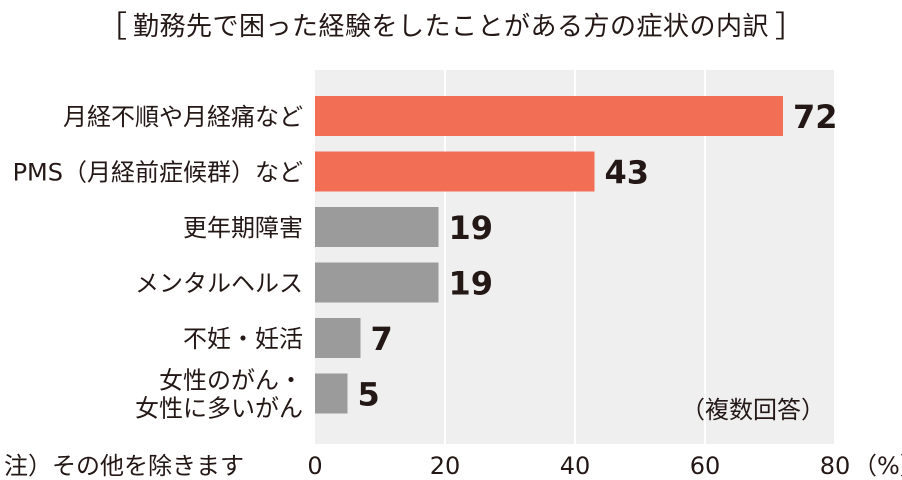 Image resolution: width=902 pixels, height=480 pixels. I want to click on x-tick-80: 80, so click(835, 466).